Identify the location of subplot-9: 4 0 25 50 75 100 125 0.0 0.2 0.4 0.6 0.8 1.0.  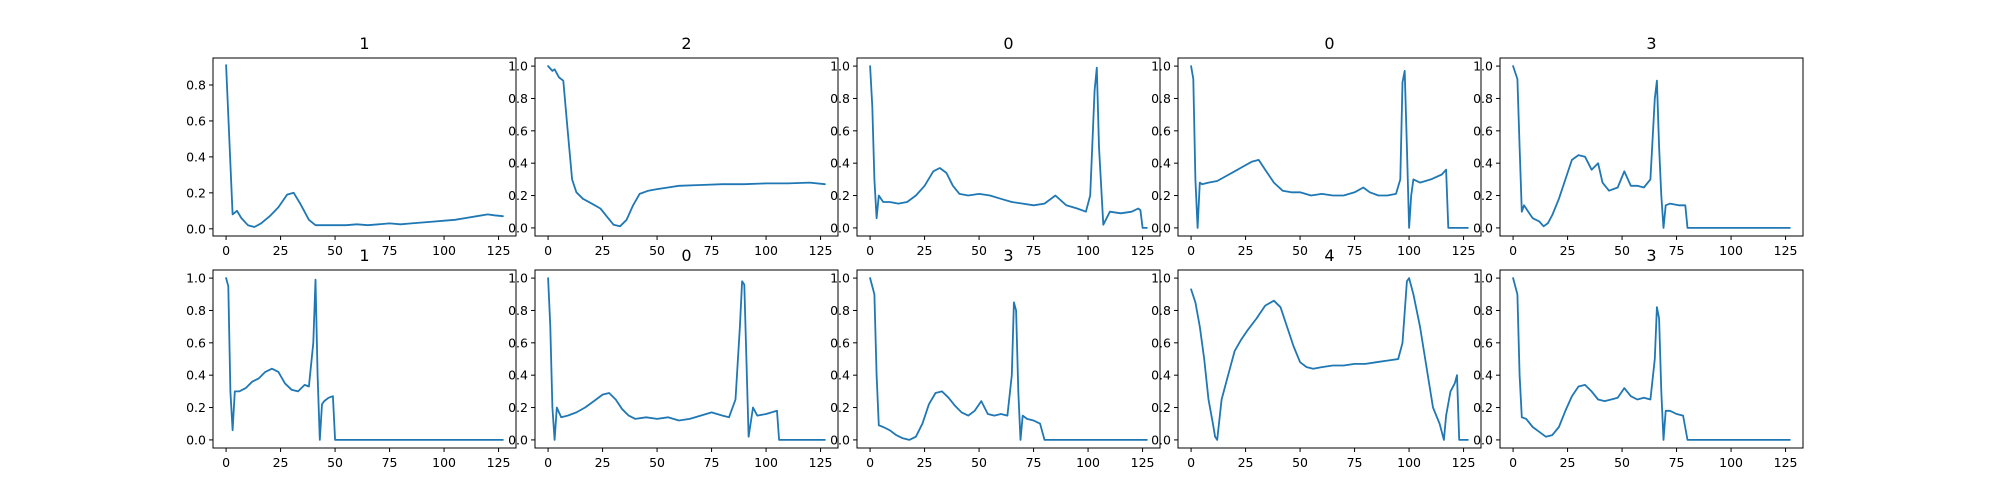
(1316, 358).